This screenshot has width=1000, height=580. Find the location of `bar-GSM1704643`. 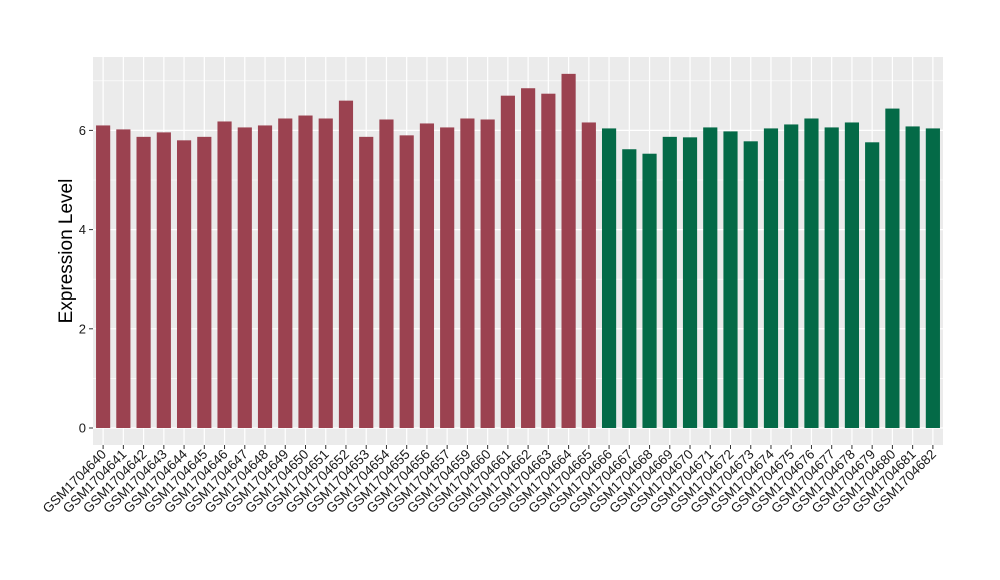

bar-GSM1704643 is located at coordinates (163, 280).